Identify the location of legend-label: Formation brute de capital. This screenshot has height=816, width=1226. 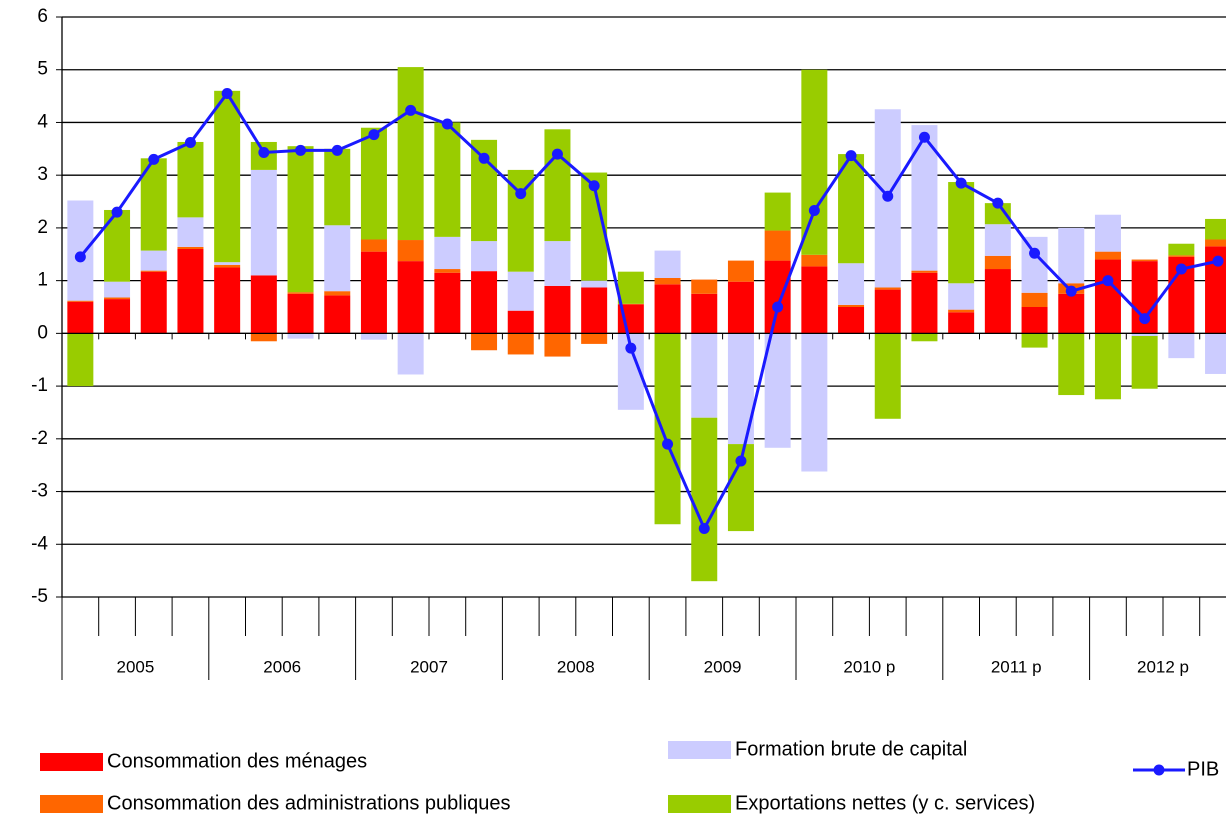
(851, 749).